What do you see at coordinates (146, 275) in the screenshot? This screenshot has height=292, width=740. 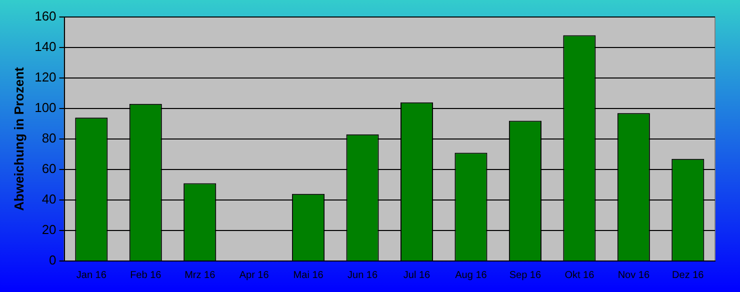 I see `x-tick-label: Feb 16` at bounding box center [146, 275].